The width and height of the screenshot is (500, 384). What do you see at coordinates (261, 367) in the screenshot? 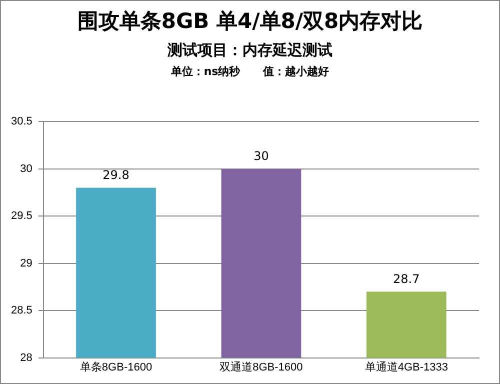
I see `x-tick-label: 双通道8GB-1600` at bounding box center [261, 367].